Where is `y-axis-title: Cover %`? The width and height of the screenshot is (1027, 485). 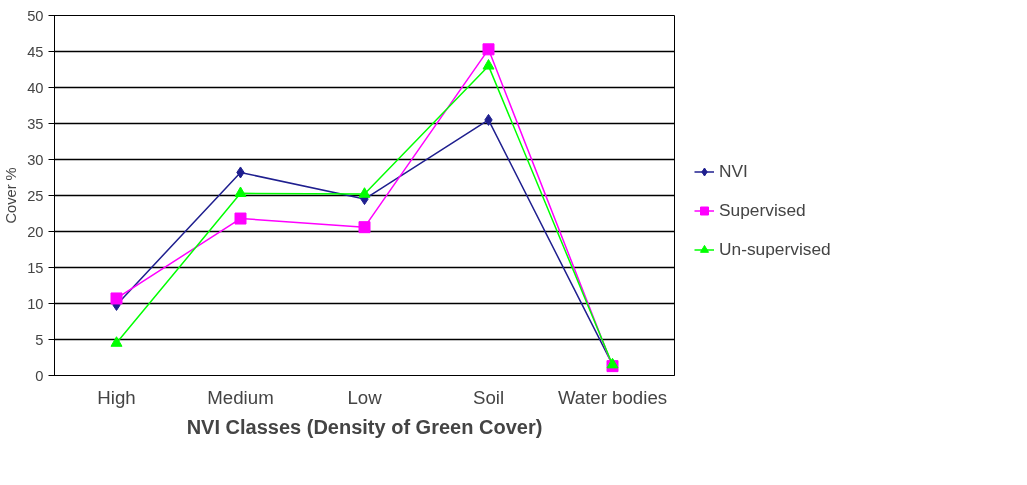 y-axis-title: Cover % is located at coordinates (11, 195).